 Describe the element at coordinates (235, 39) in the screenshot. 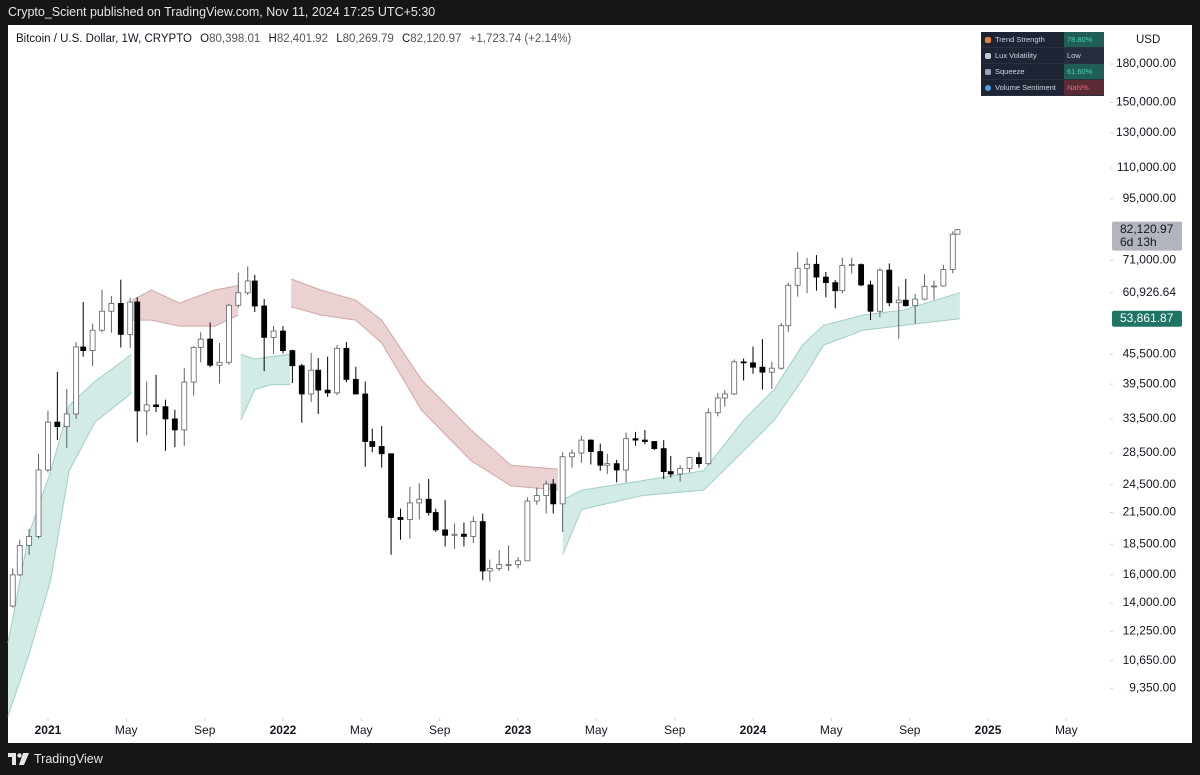

I see `ohlc-value: 80,398.01` at that location.